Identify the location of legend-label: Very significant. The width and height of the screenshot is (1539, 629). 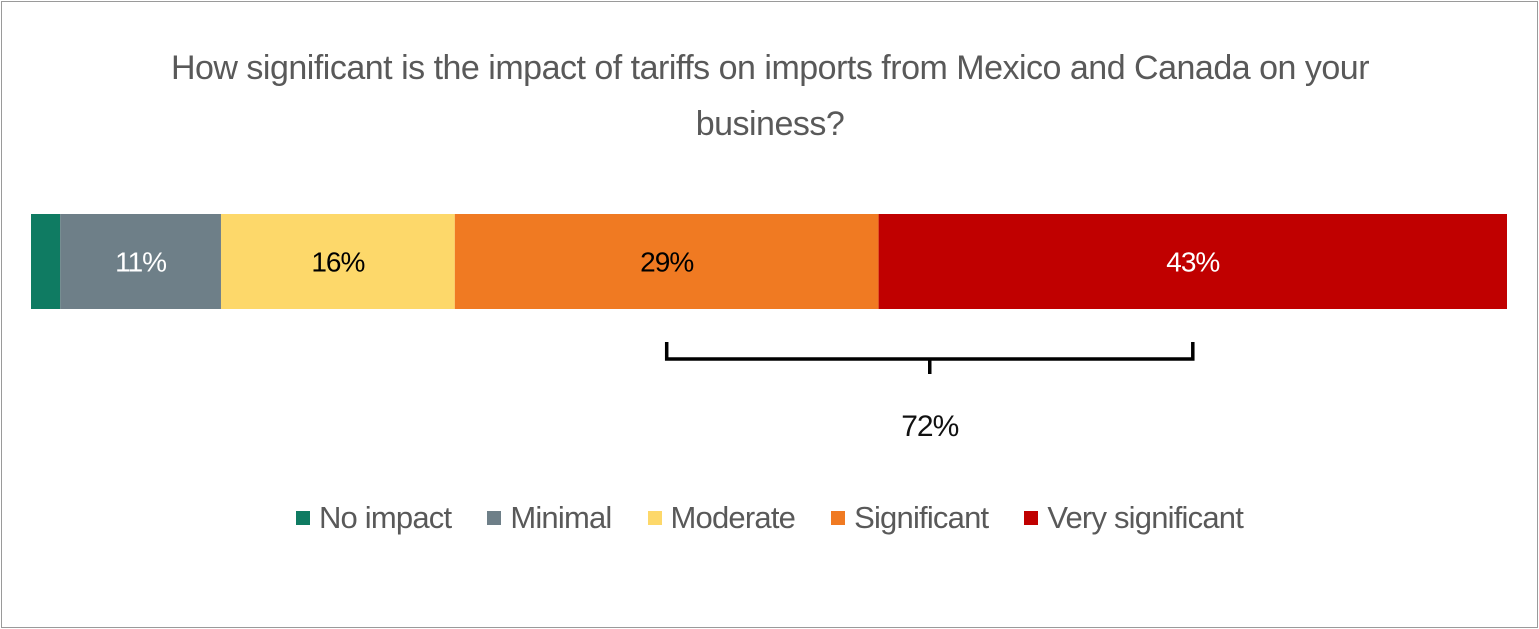
(1145, 517).